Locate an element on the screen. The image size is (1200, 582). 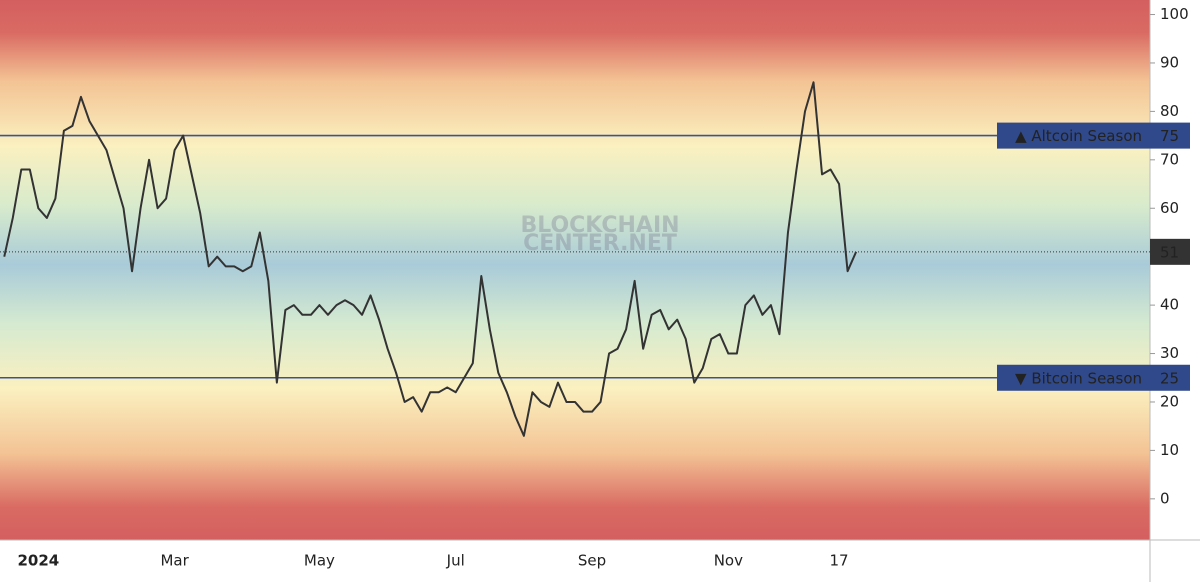
watermark: BLOCKCHAIN is located at coordinates (599, 225).